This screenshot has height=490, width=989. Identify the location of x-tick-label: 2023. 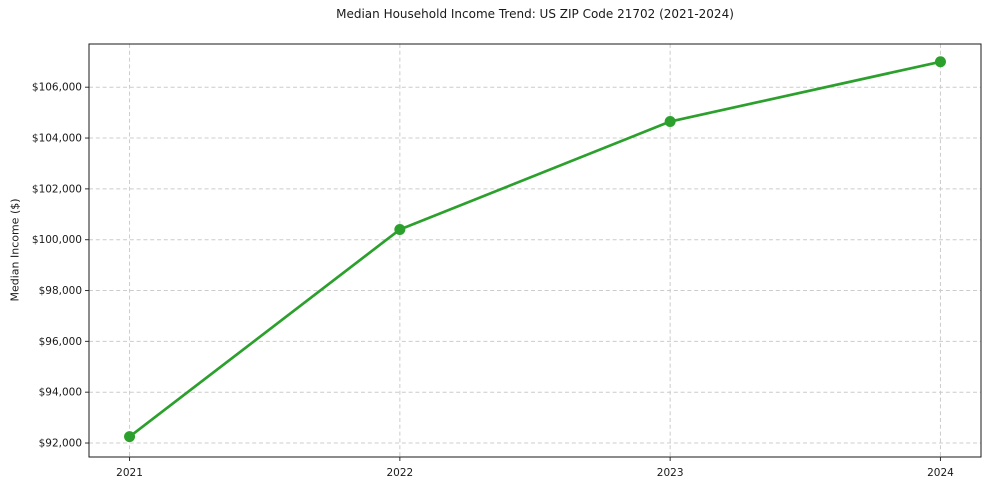
(670, 473).